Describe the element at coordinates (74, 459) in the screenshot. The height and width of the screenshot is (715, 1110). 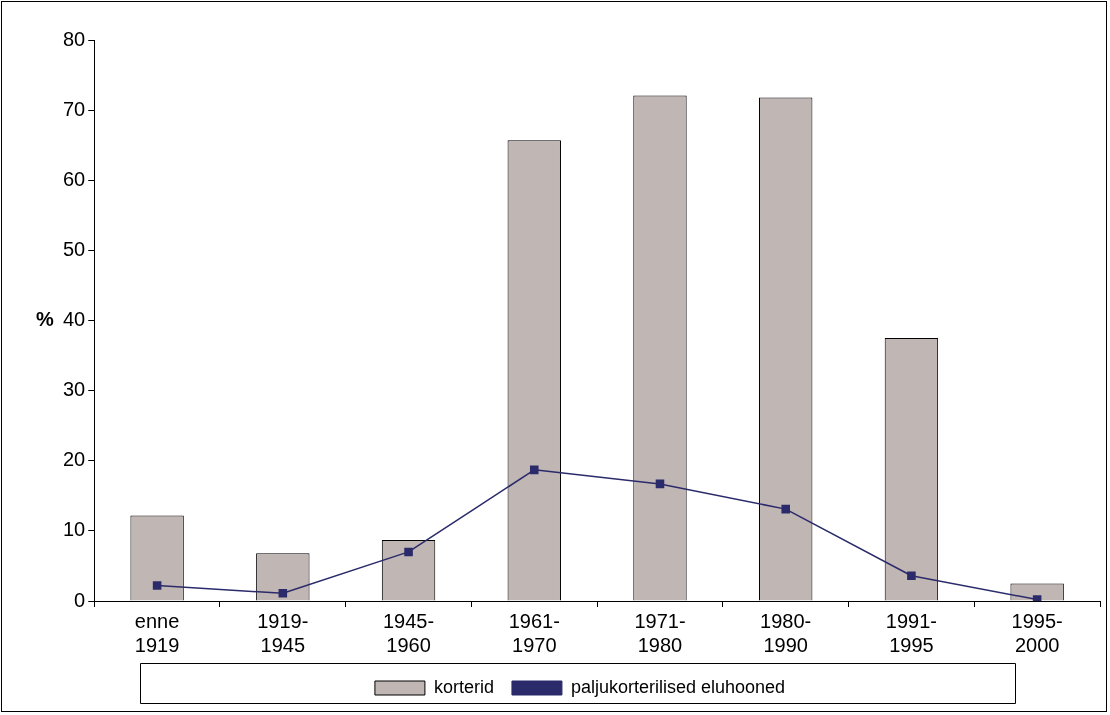
I see `y-tick-label: 20` at that location.